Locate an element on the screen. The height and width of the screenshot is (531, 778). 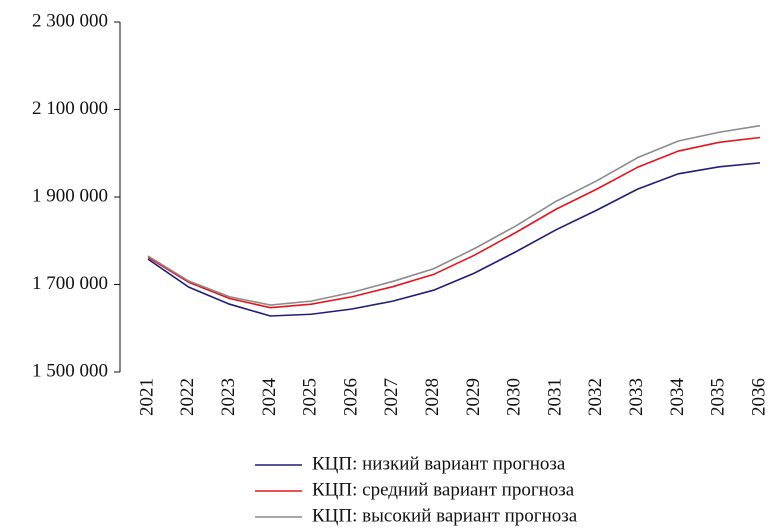
legend-label: КЦП: средний вариант прогноза is located at coordinates (443, 489).